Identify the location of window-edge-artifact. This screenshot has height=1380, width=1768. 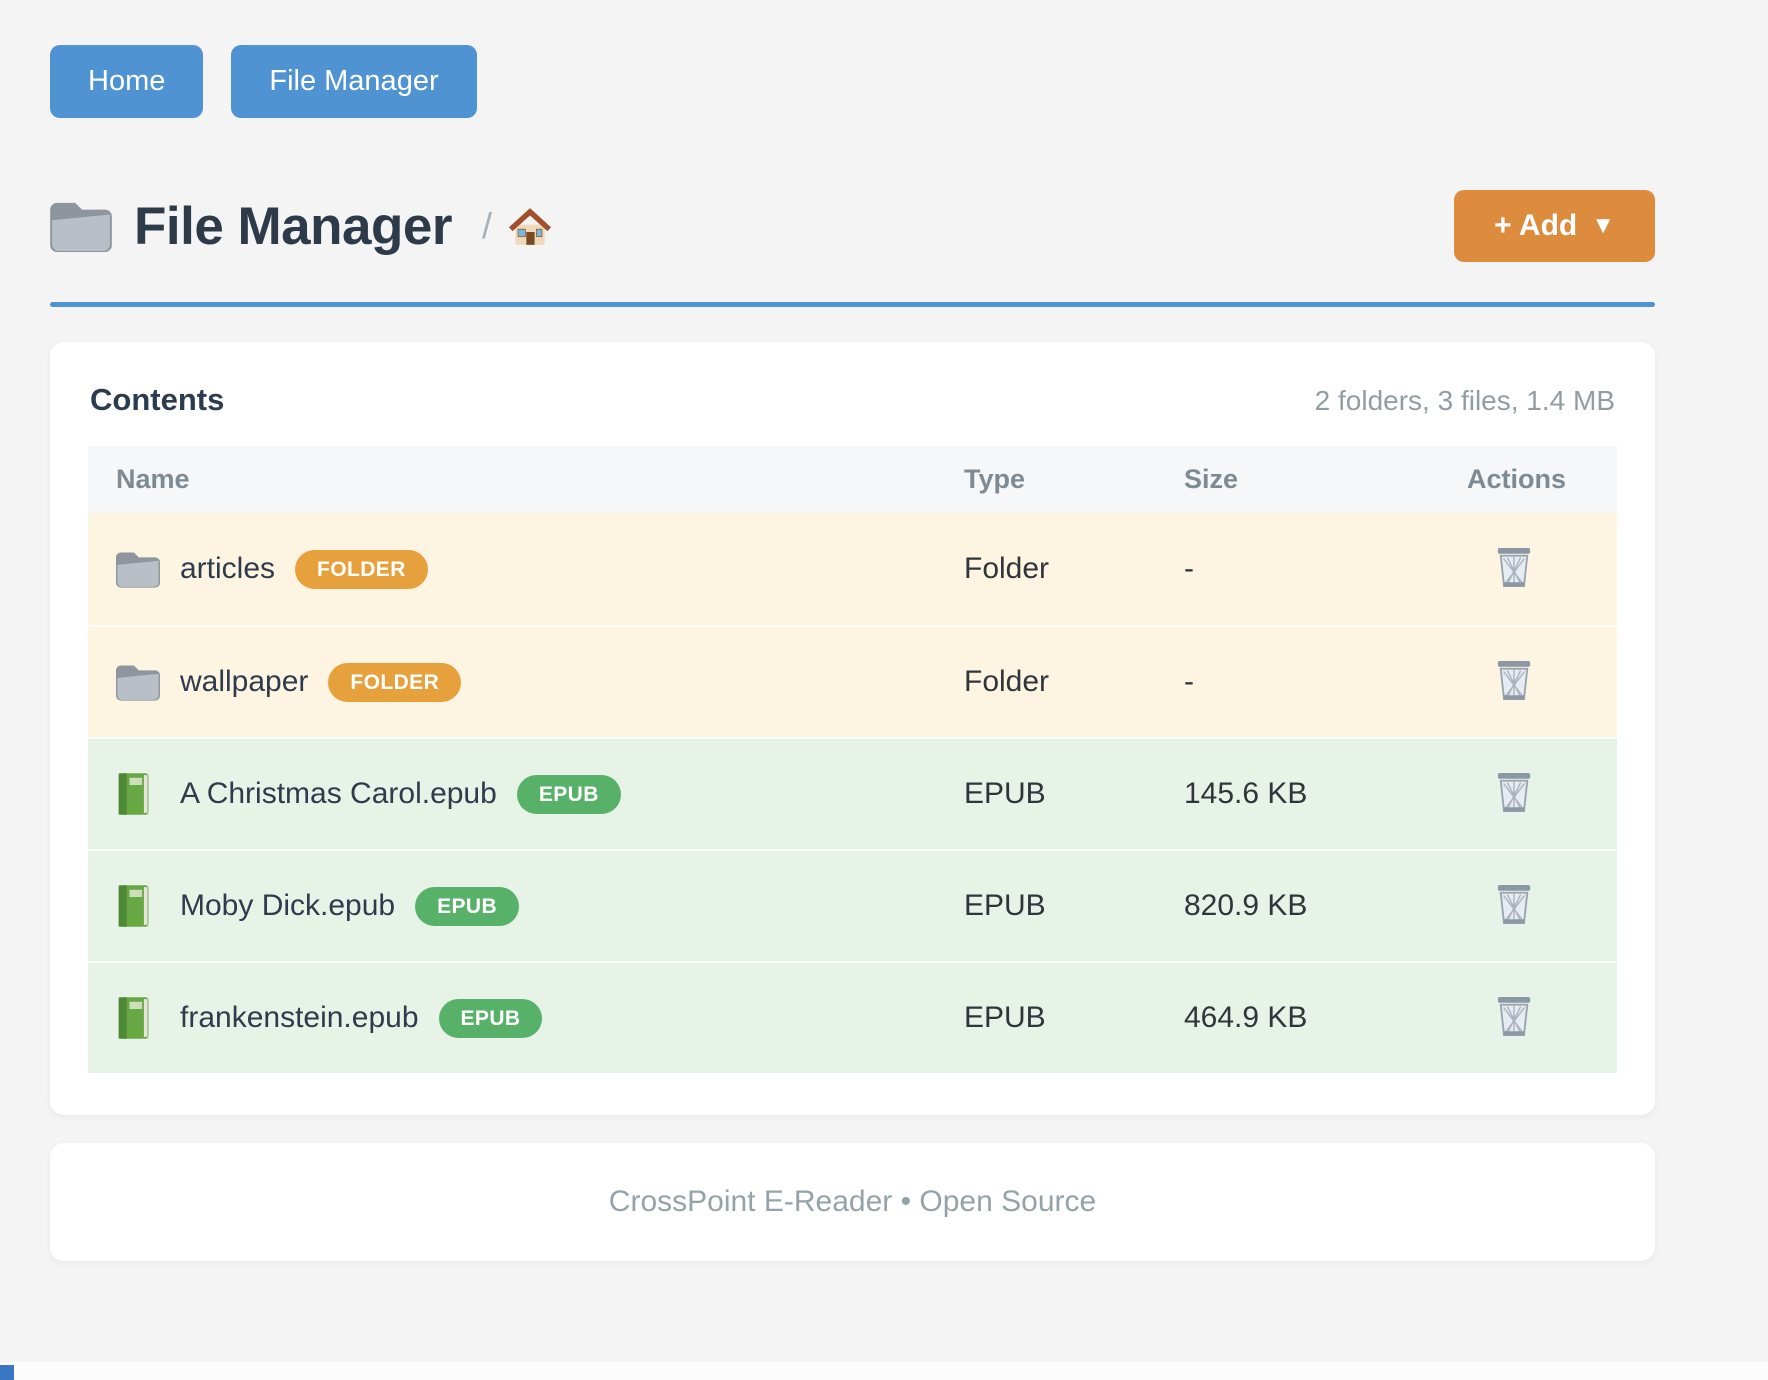
(7, 1372).